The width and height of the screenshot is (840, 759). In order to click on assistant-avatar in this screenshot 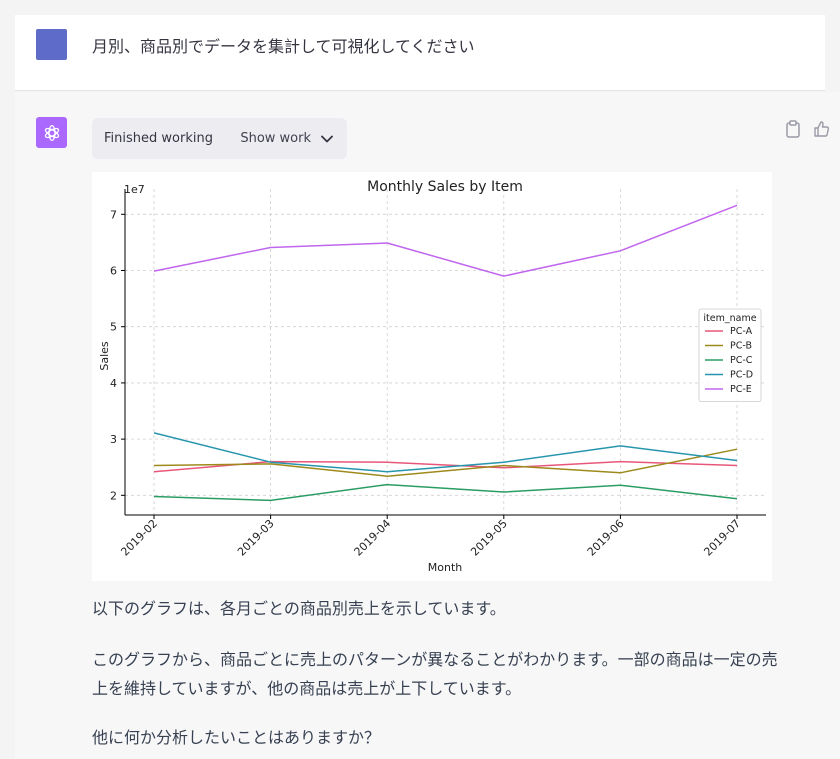, I will do `click(51, 132)`.